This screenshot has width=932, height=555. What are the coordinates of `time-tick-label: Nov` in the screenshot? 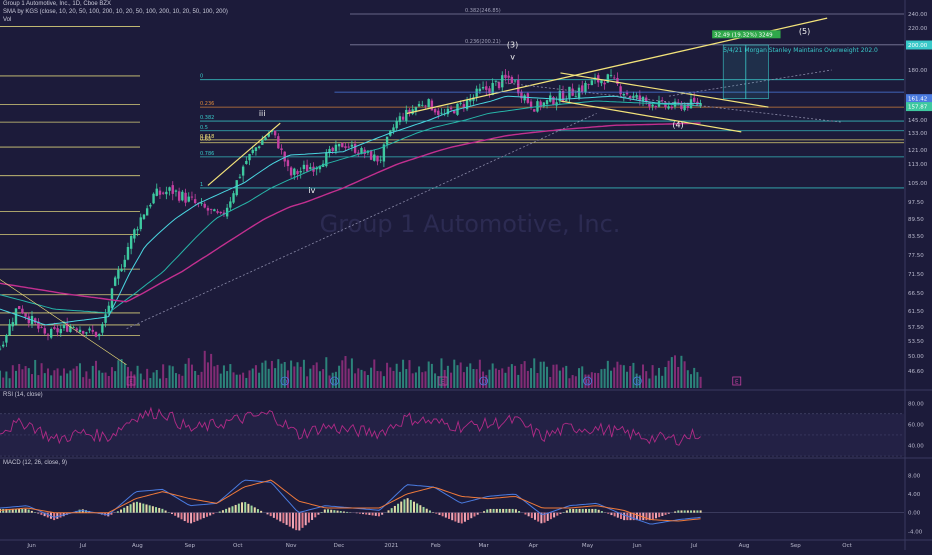 It's located at (291, 546).